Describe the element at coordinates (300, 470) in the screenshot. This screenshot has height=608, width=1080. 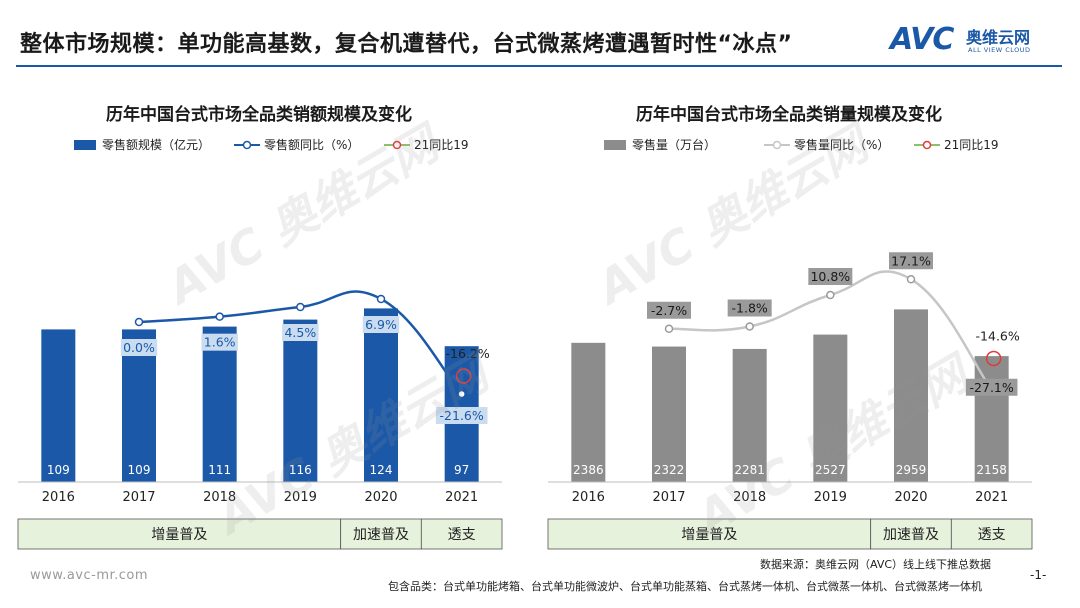
I see `bar-value-label: 116` at that location.